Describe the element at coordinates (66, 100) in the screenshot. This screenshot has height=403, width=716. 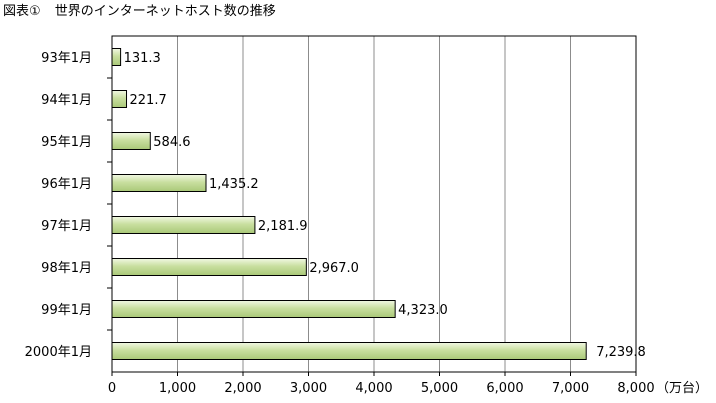
I see `category-label: 94年1月` at that location.